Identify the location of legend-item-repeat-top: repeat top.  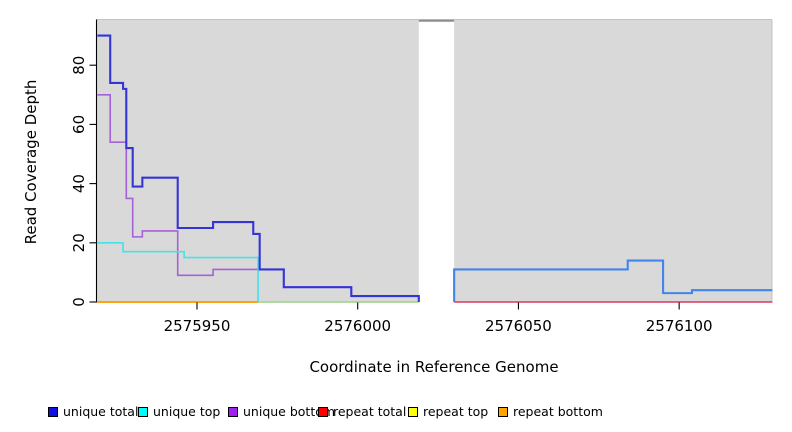
(448, 412).